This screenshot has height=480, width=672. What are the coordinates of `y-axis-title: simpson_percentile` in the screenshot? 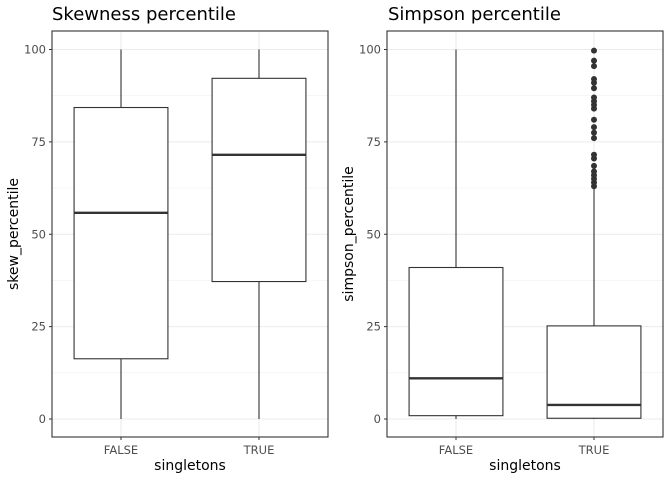 It's located at (349, 233).